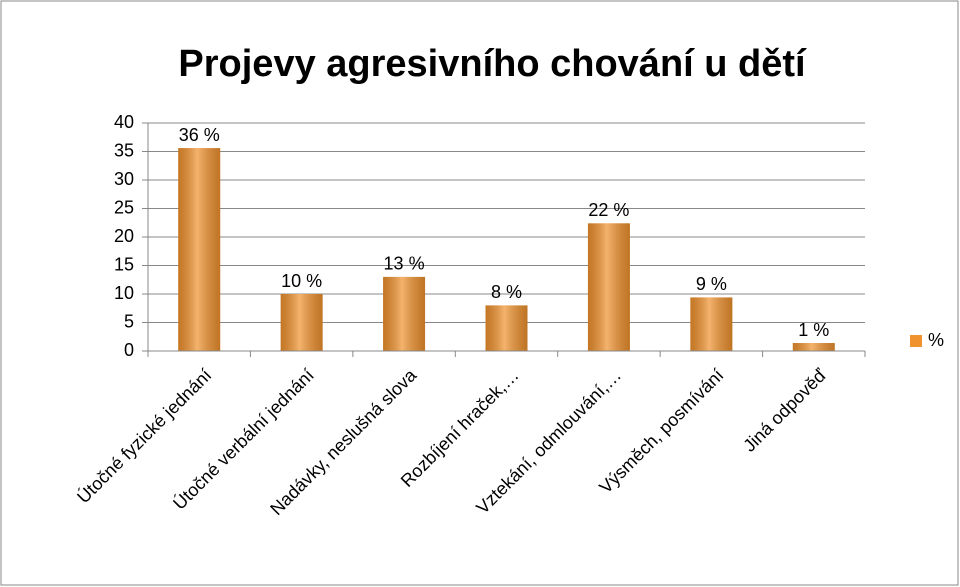 The width and height of the screenshot is (960, 587). What do you see at coordinates (936, 340) in the screenshot?
I see `legend-label: %` at bounding box center [936, 340].